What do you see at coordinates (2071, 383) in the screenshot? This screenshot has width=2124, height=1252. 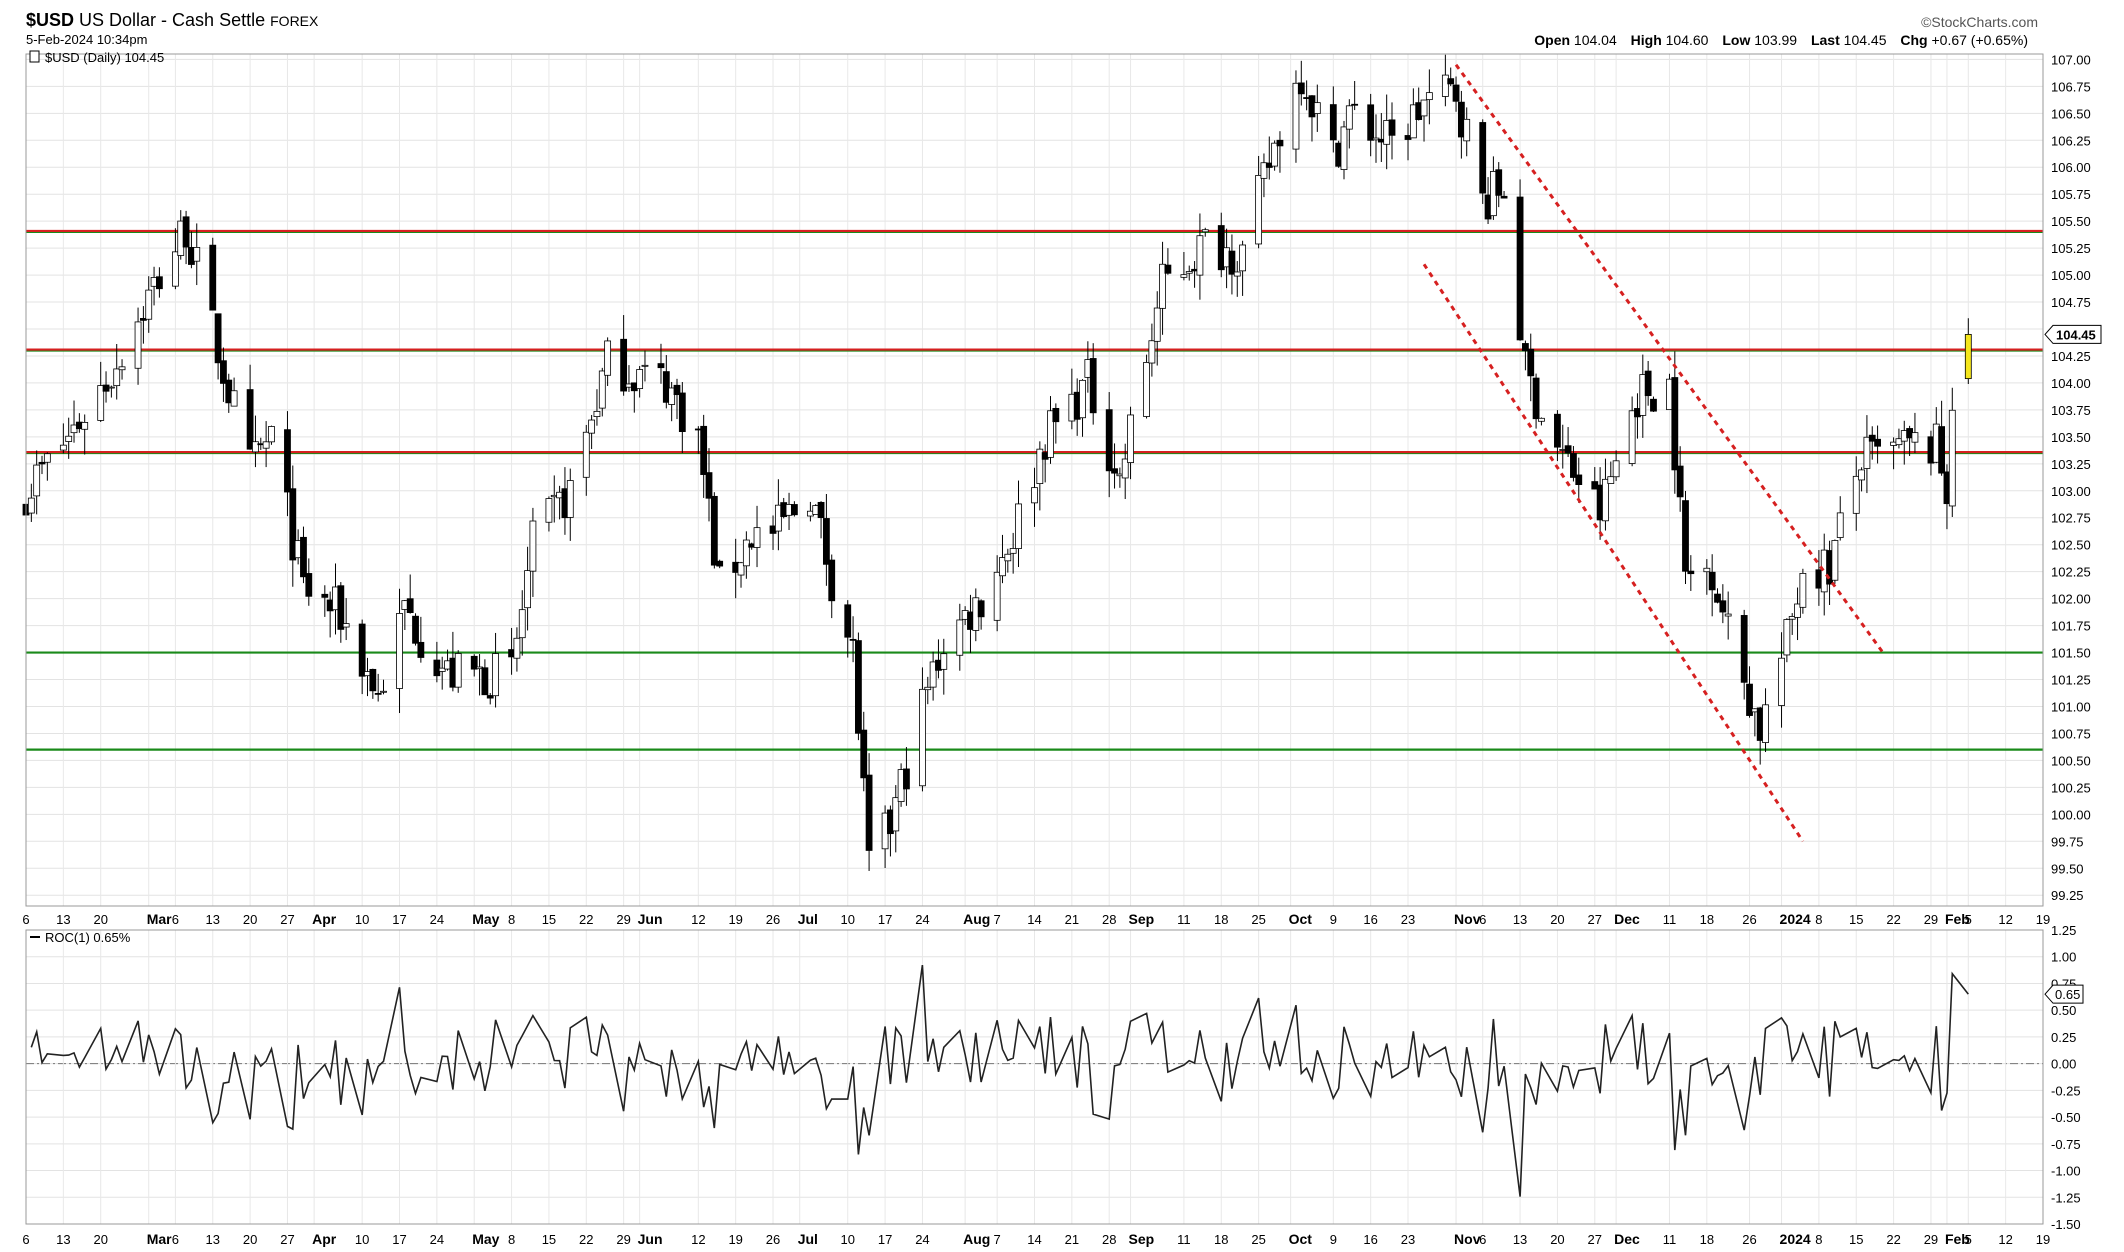 I see `price-tick-label: 104.00` at bounding box center [2071, 383].